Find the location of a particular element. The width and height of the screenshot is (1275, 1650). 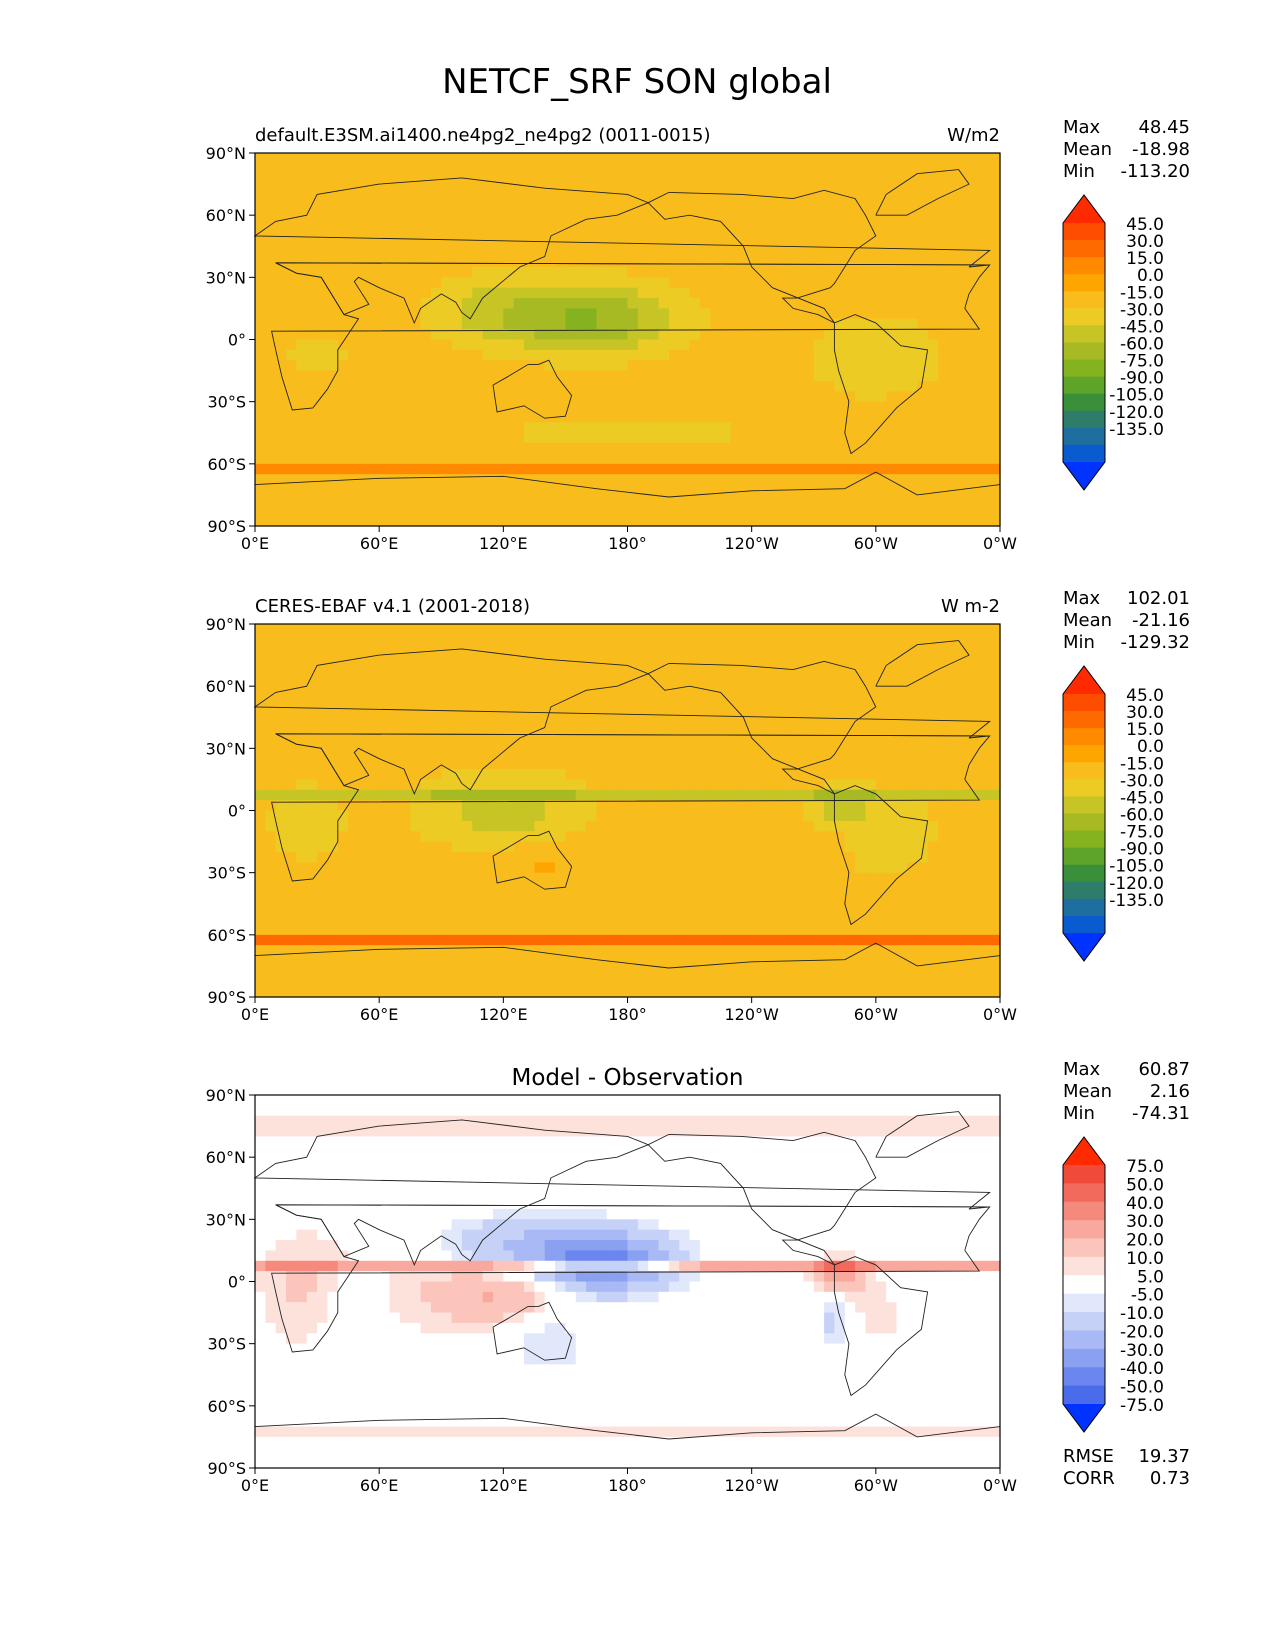

colorbar-segment is located at coordinates (1084, 351).